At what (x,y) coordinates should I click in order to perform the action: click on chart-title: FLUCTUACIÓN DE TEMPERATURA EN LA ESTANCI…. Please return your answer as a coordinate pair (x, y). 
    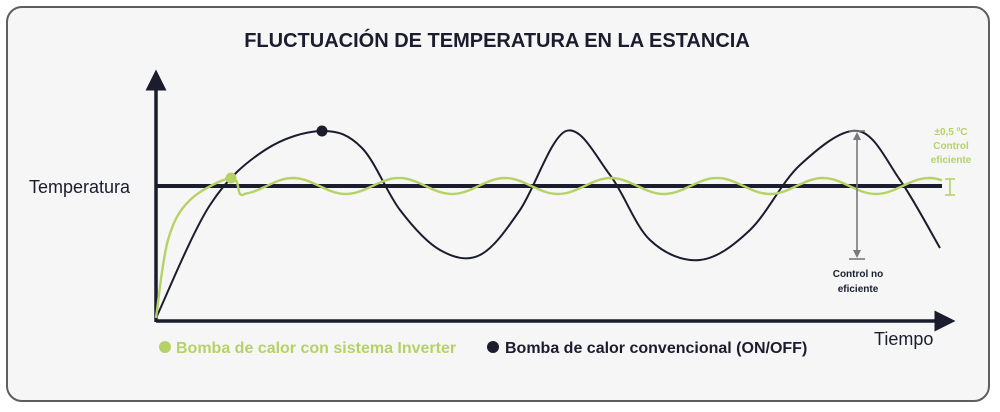
    Looking at the image, I should click on (497, 40).